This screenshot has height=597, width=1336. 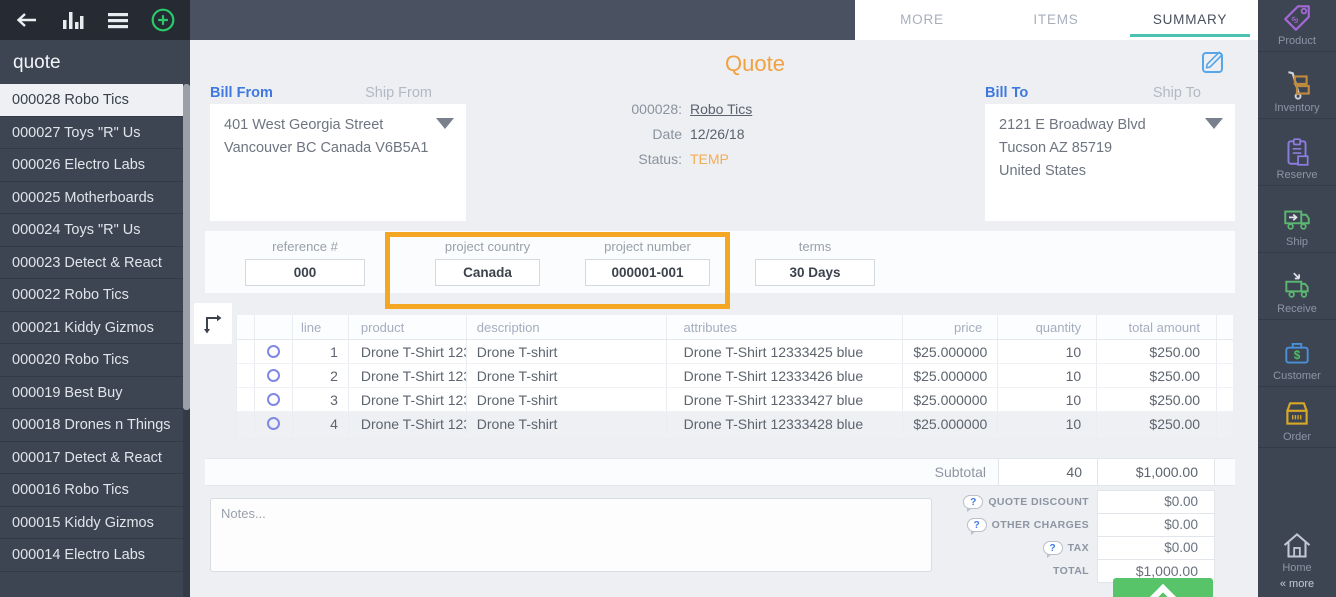 What do you see at coordinates (922, 19) in the screenshot?
I see `tab-more: MORE` at bounding box center [922, 19].